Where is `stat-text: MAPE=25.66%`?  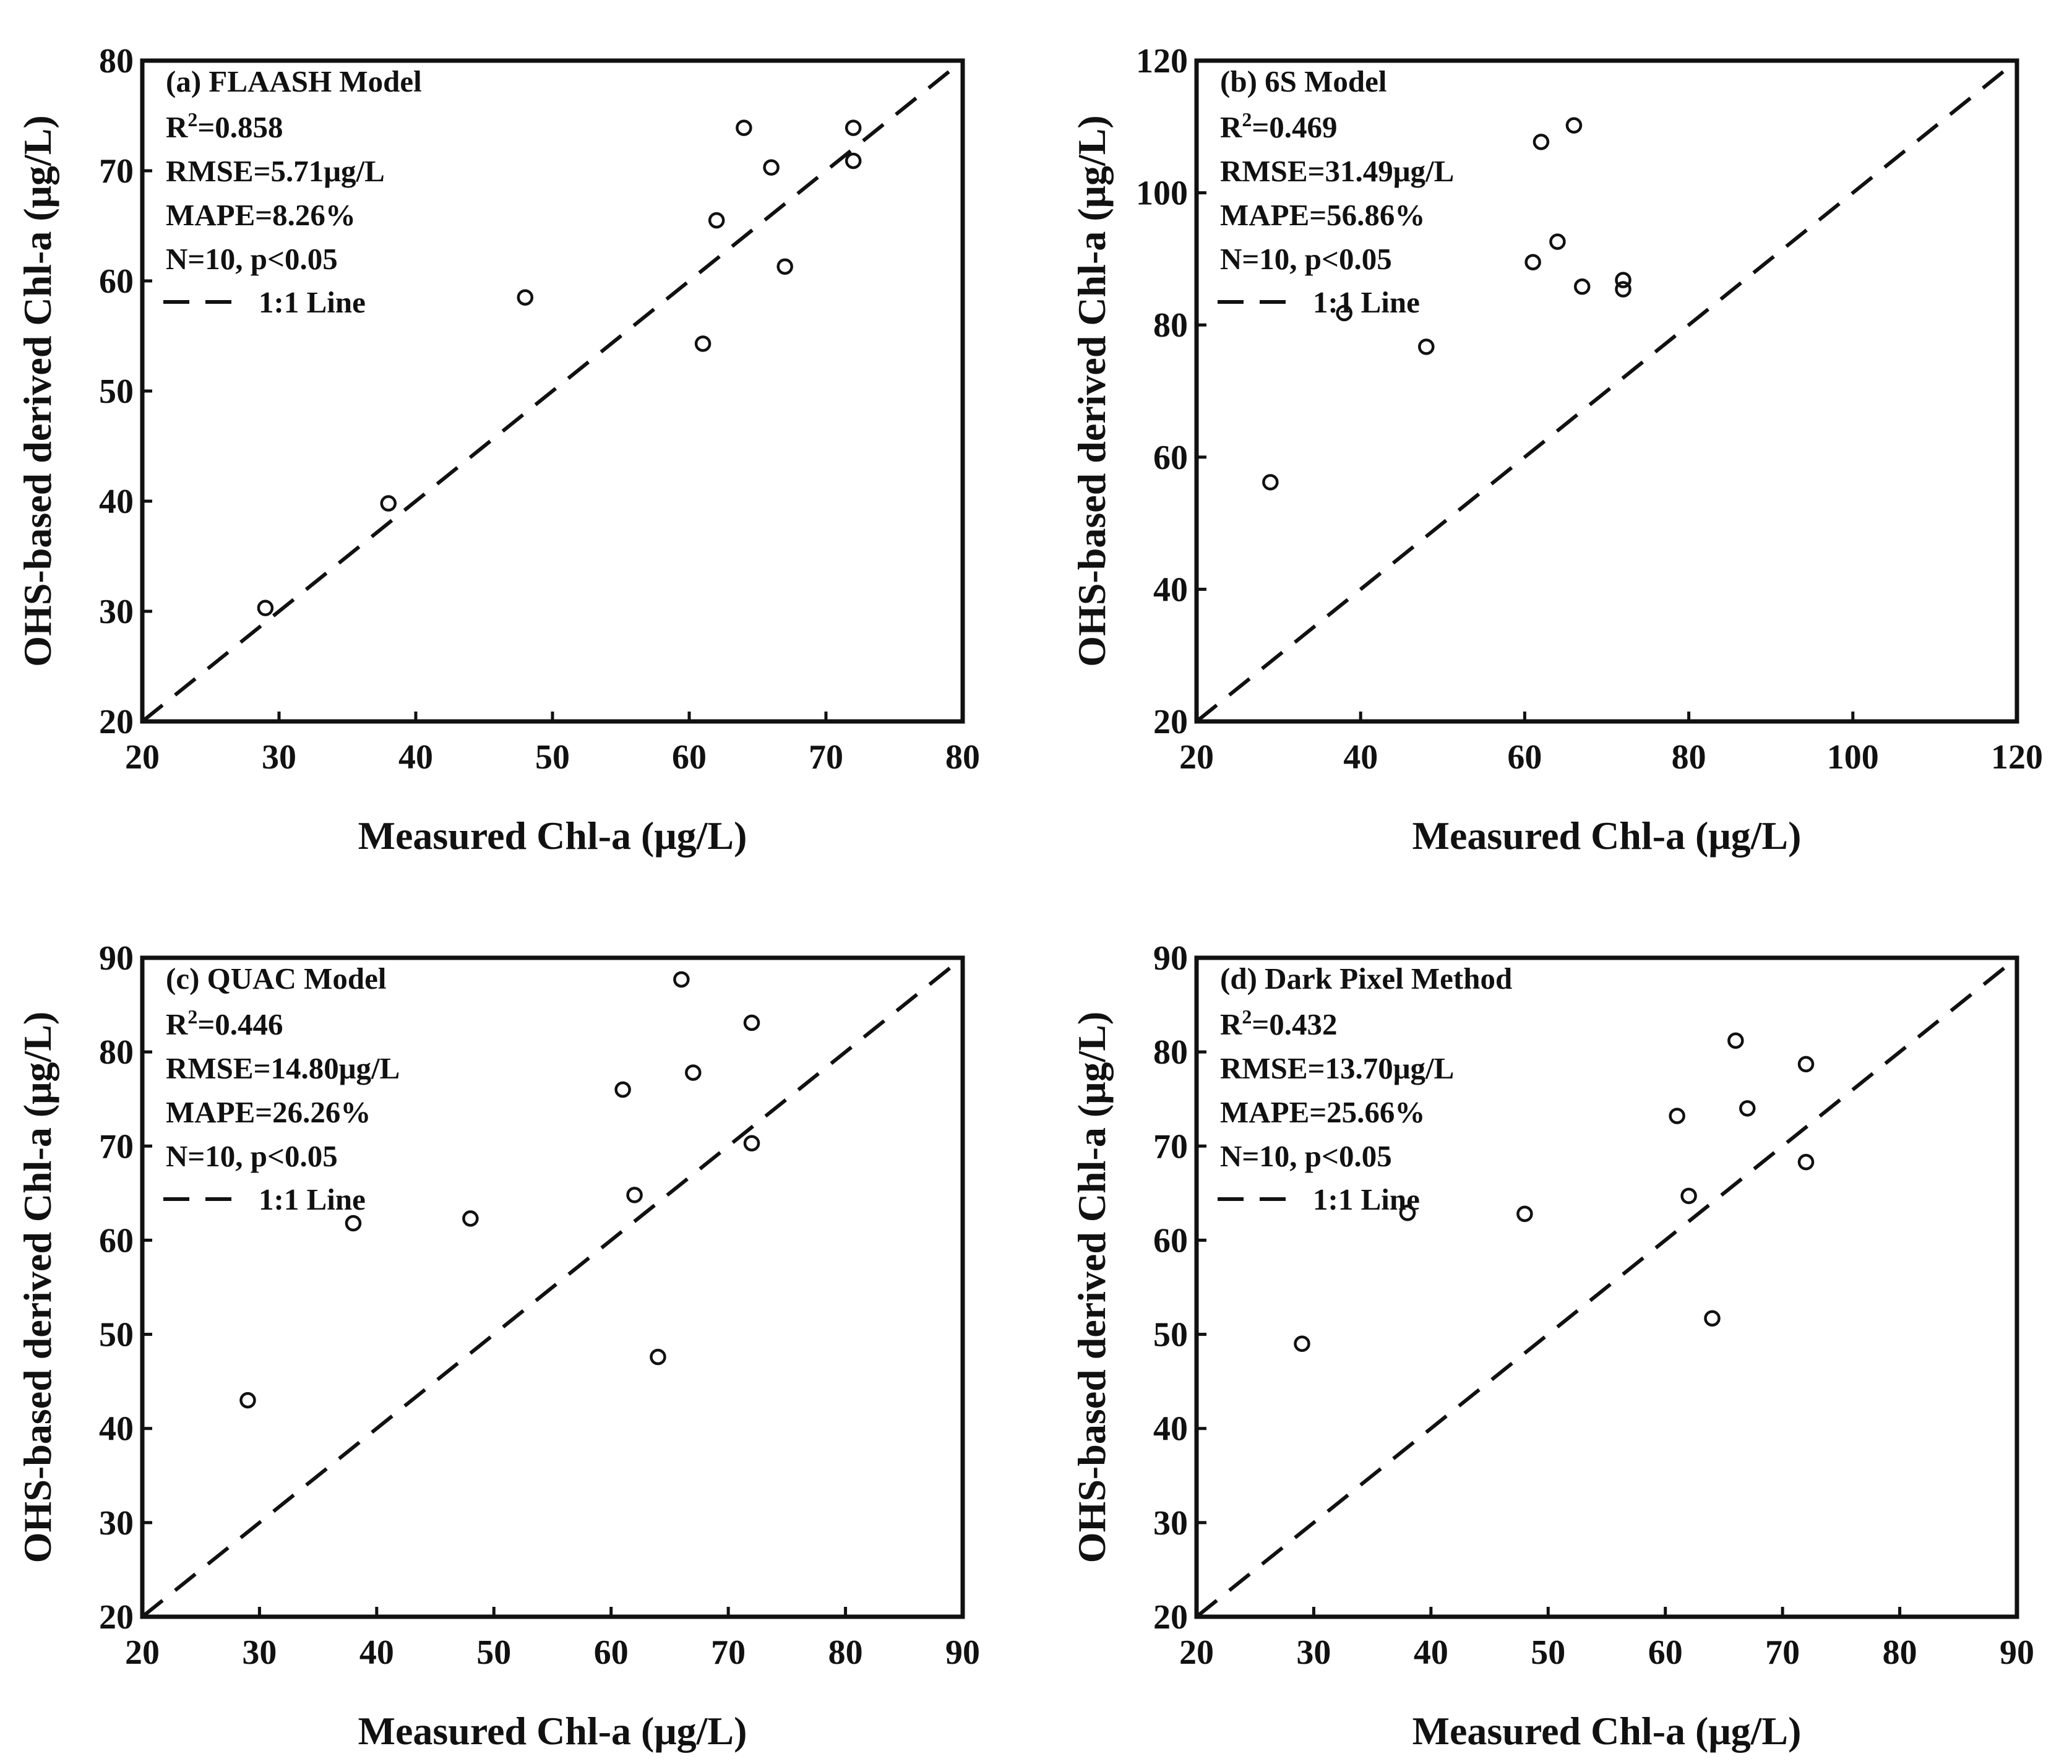 stat-text: MAPE=25.66% is located at coordinates (1323, 1112).